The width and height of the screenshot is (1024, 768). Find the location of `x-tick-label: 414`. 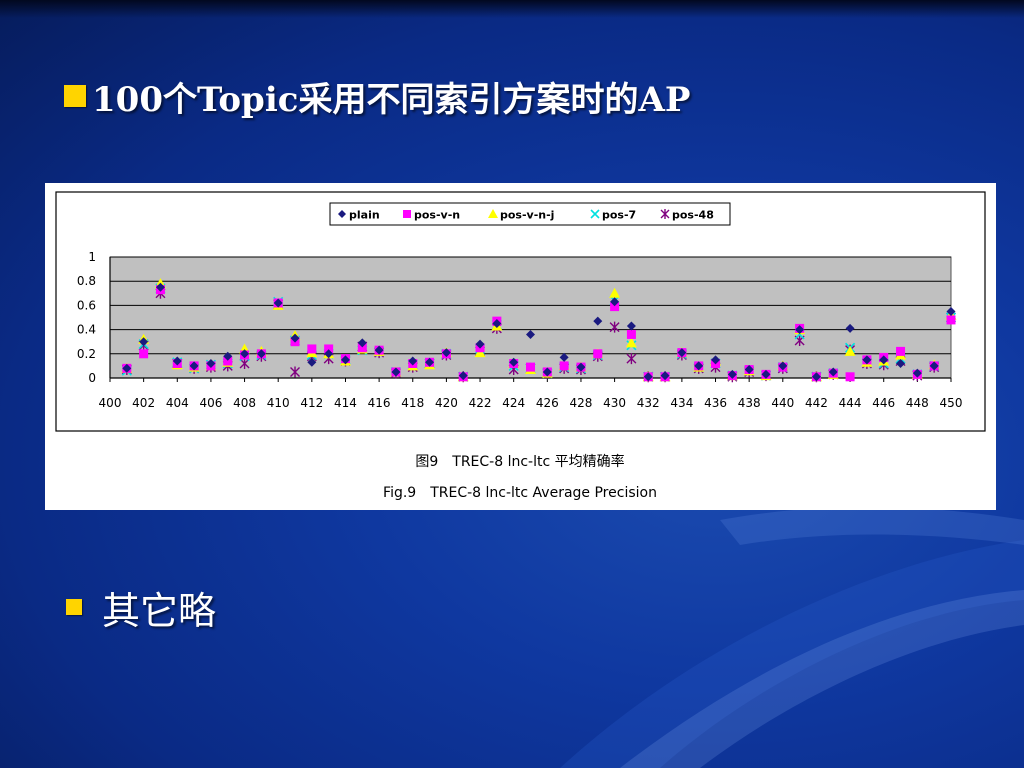

x-tick-label: 414 is located at coordinates (345, 403).